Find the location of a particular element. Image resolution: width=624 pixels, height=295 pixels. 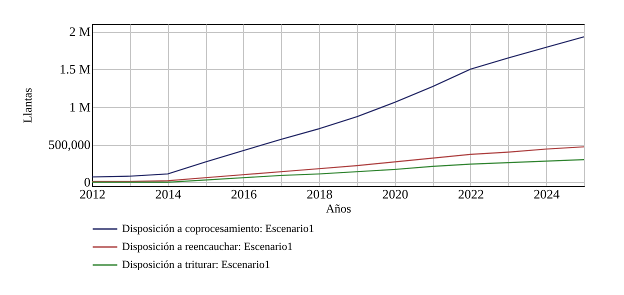

y-tick-label: 1.5 M is located at coordinates (75, 69).